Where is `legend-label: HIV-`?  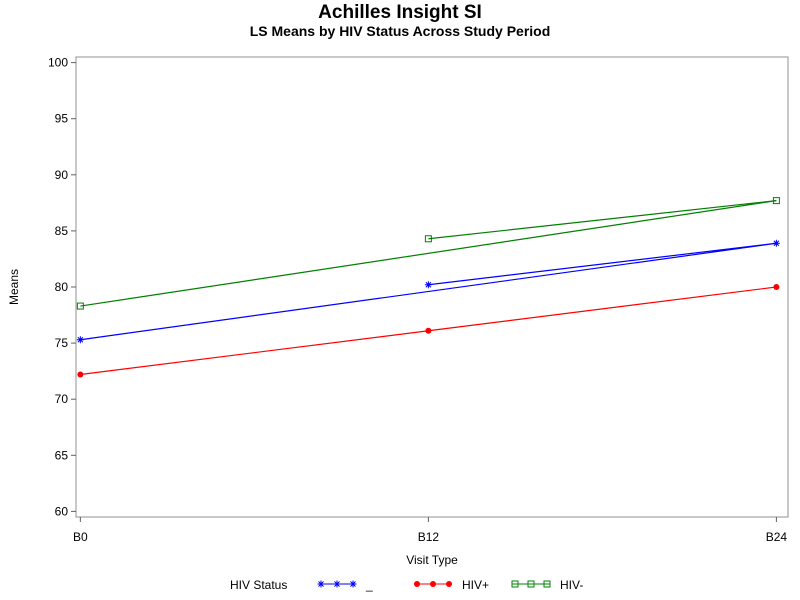 legend-label: HIV- is located at coordinates (571, 585).